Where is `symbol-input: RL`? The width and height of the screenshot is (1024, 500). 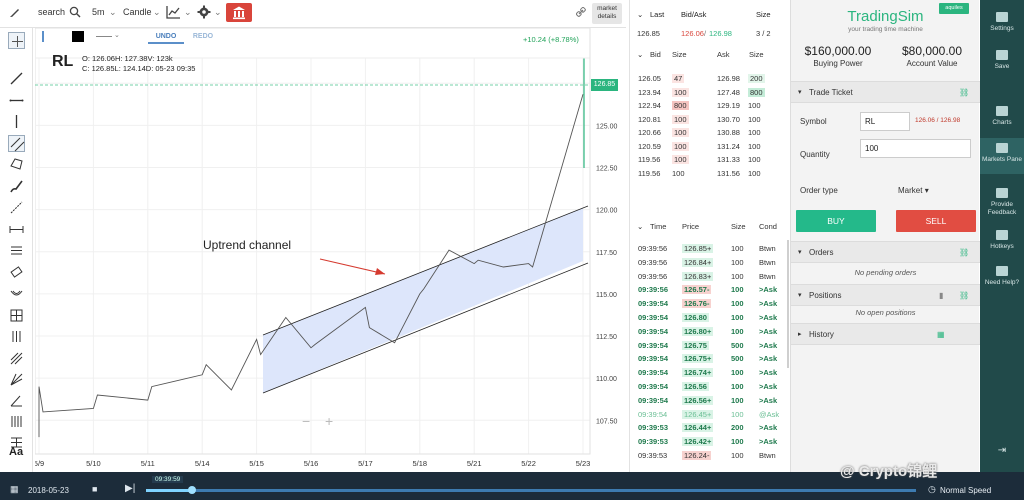
symbol-input: RL is located at coordinates (885, 121).